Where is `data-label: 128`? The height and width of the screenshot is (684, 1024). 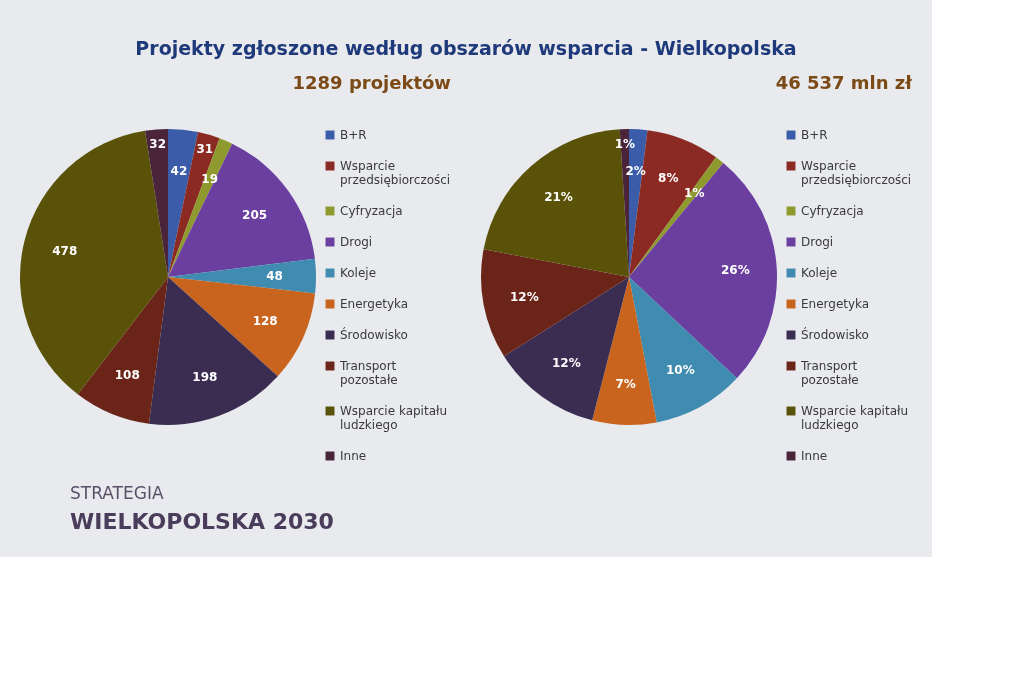
data-label: 128 is located at coordinates (265, 320).